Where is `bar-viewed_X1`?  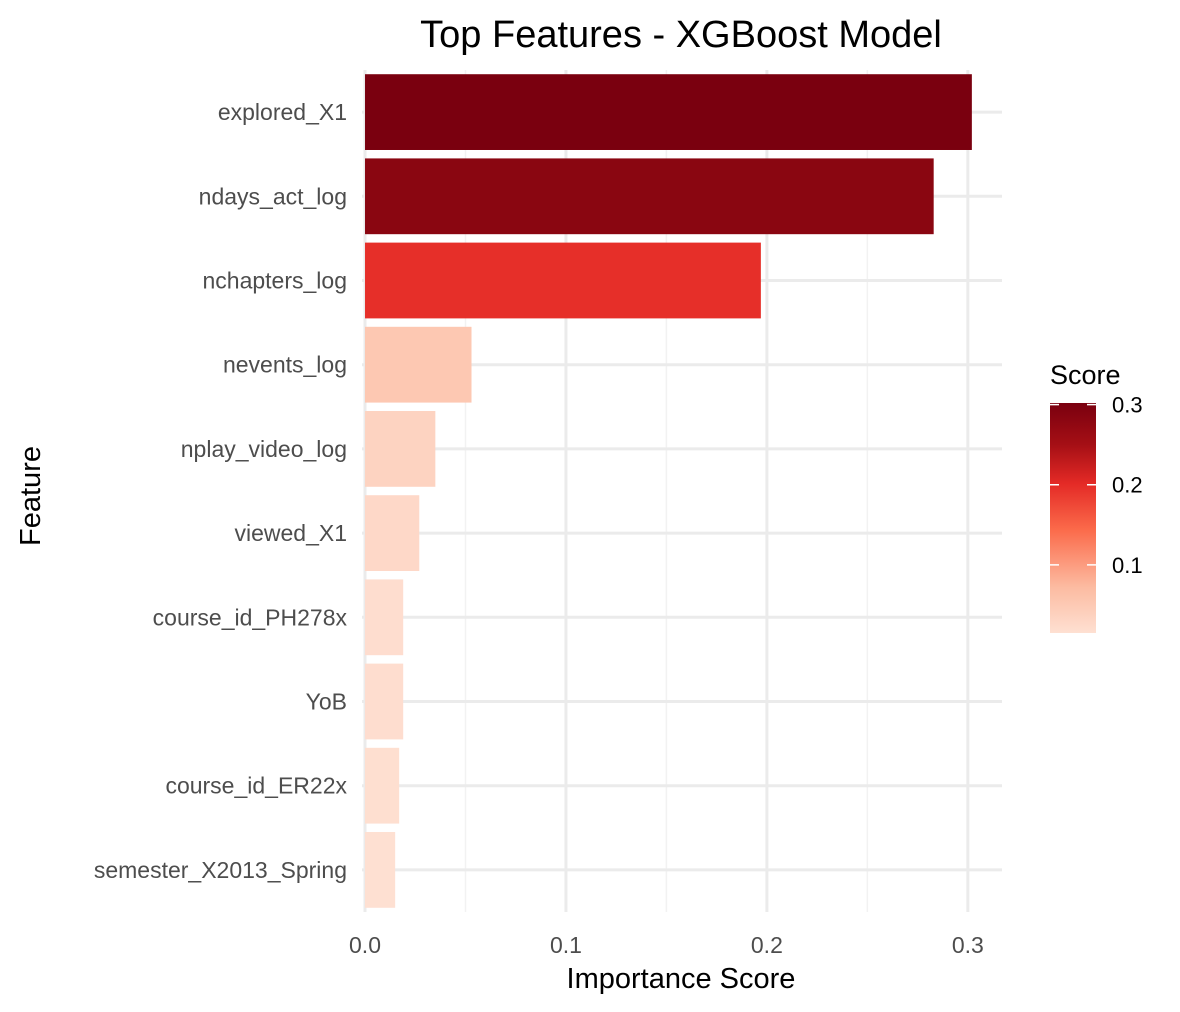 bar-viewed_X1 is located at coordinates (392, 533).